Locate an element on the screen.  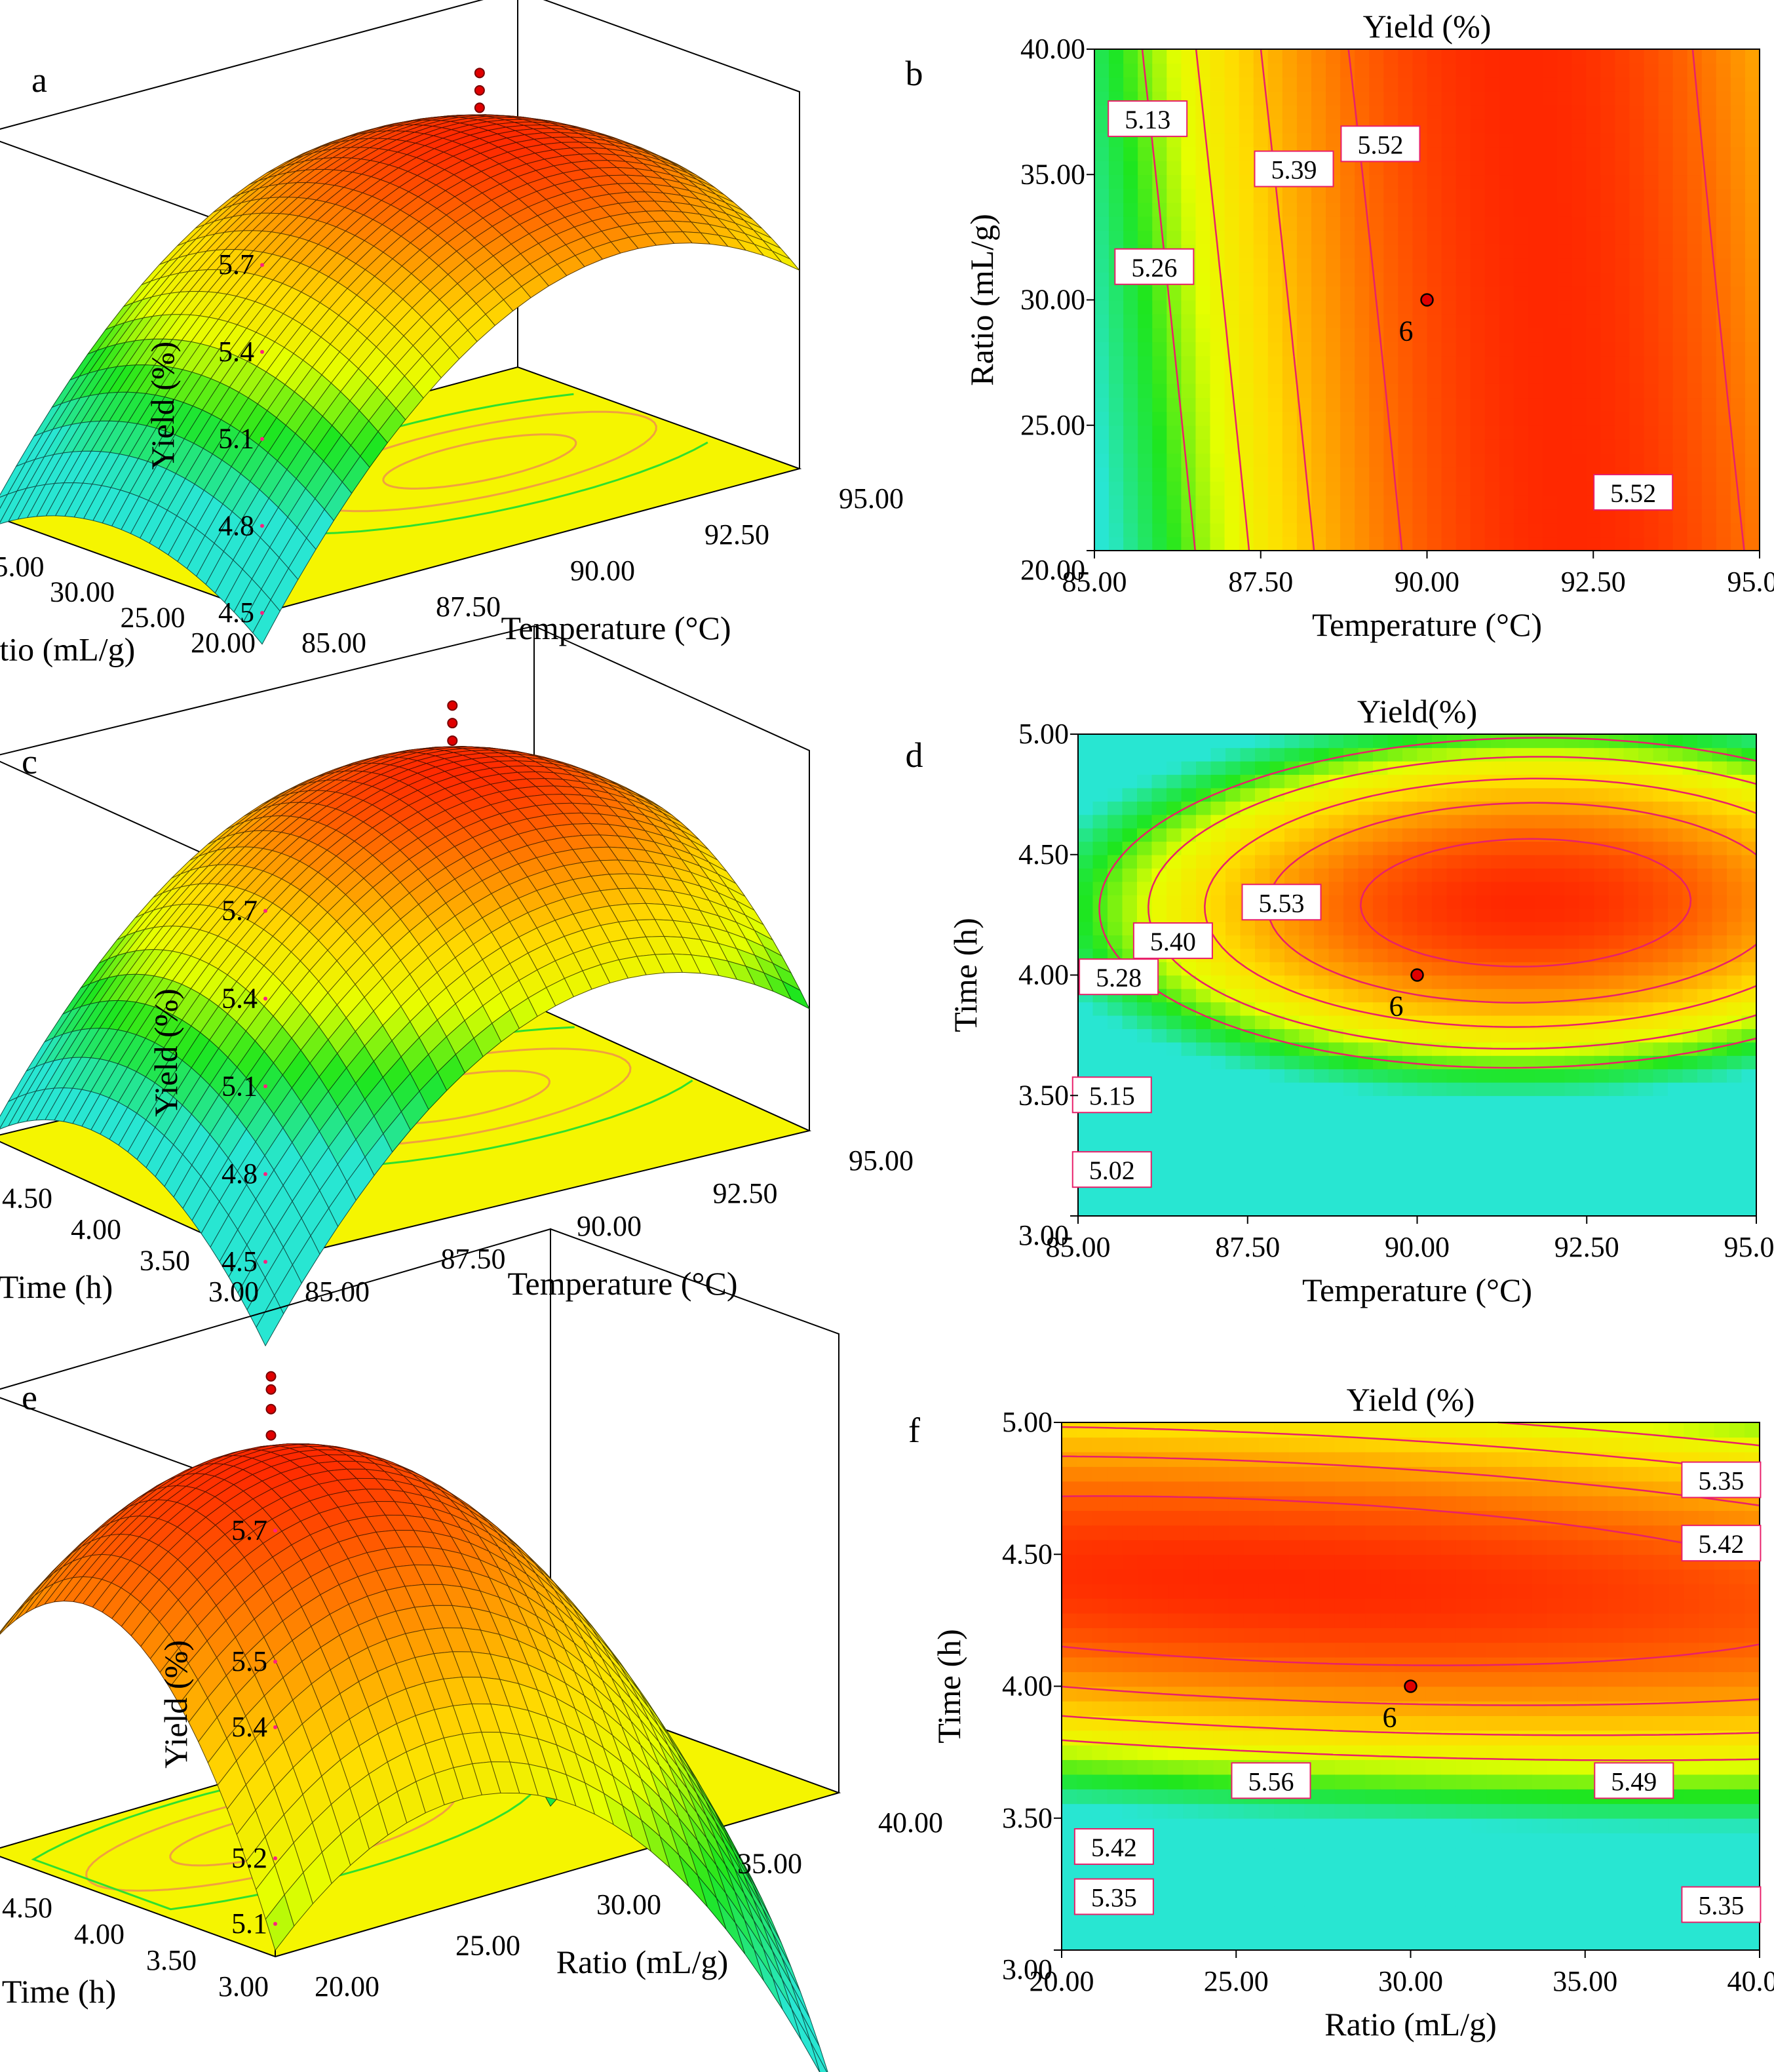
x-axis-label: Temperature (°C) is located at coordinates (1427, 624).